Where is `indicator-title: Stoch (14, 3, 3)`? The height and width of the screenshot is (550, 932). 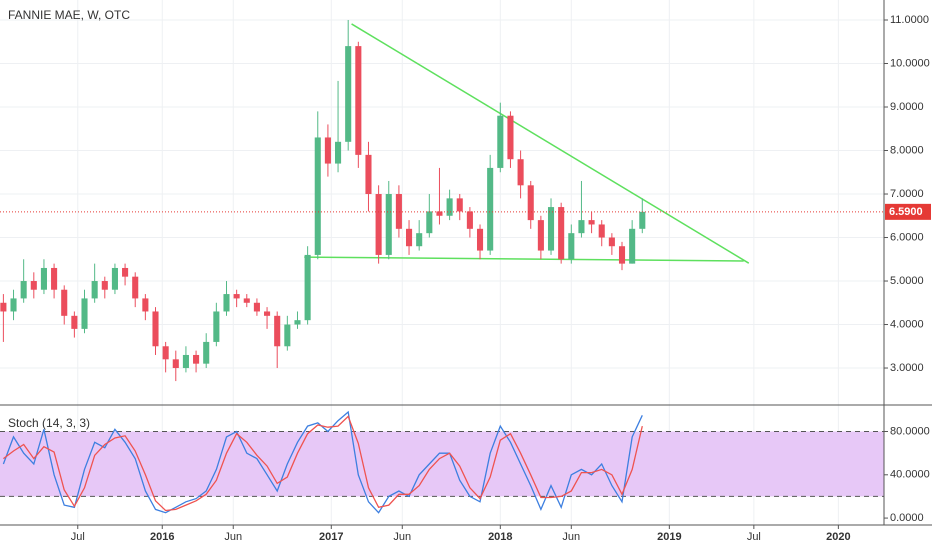
indicator-title: Stoch (14, 3, 3) is located at coordinates (49, 423).